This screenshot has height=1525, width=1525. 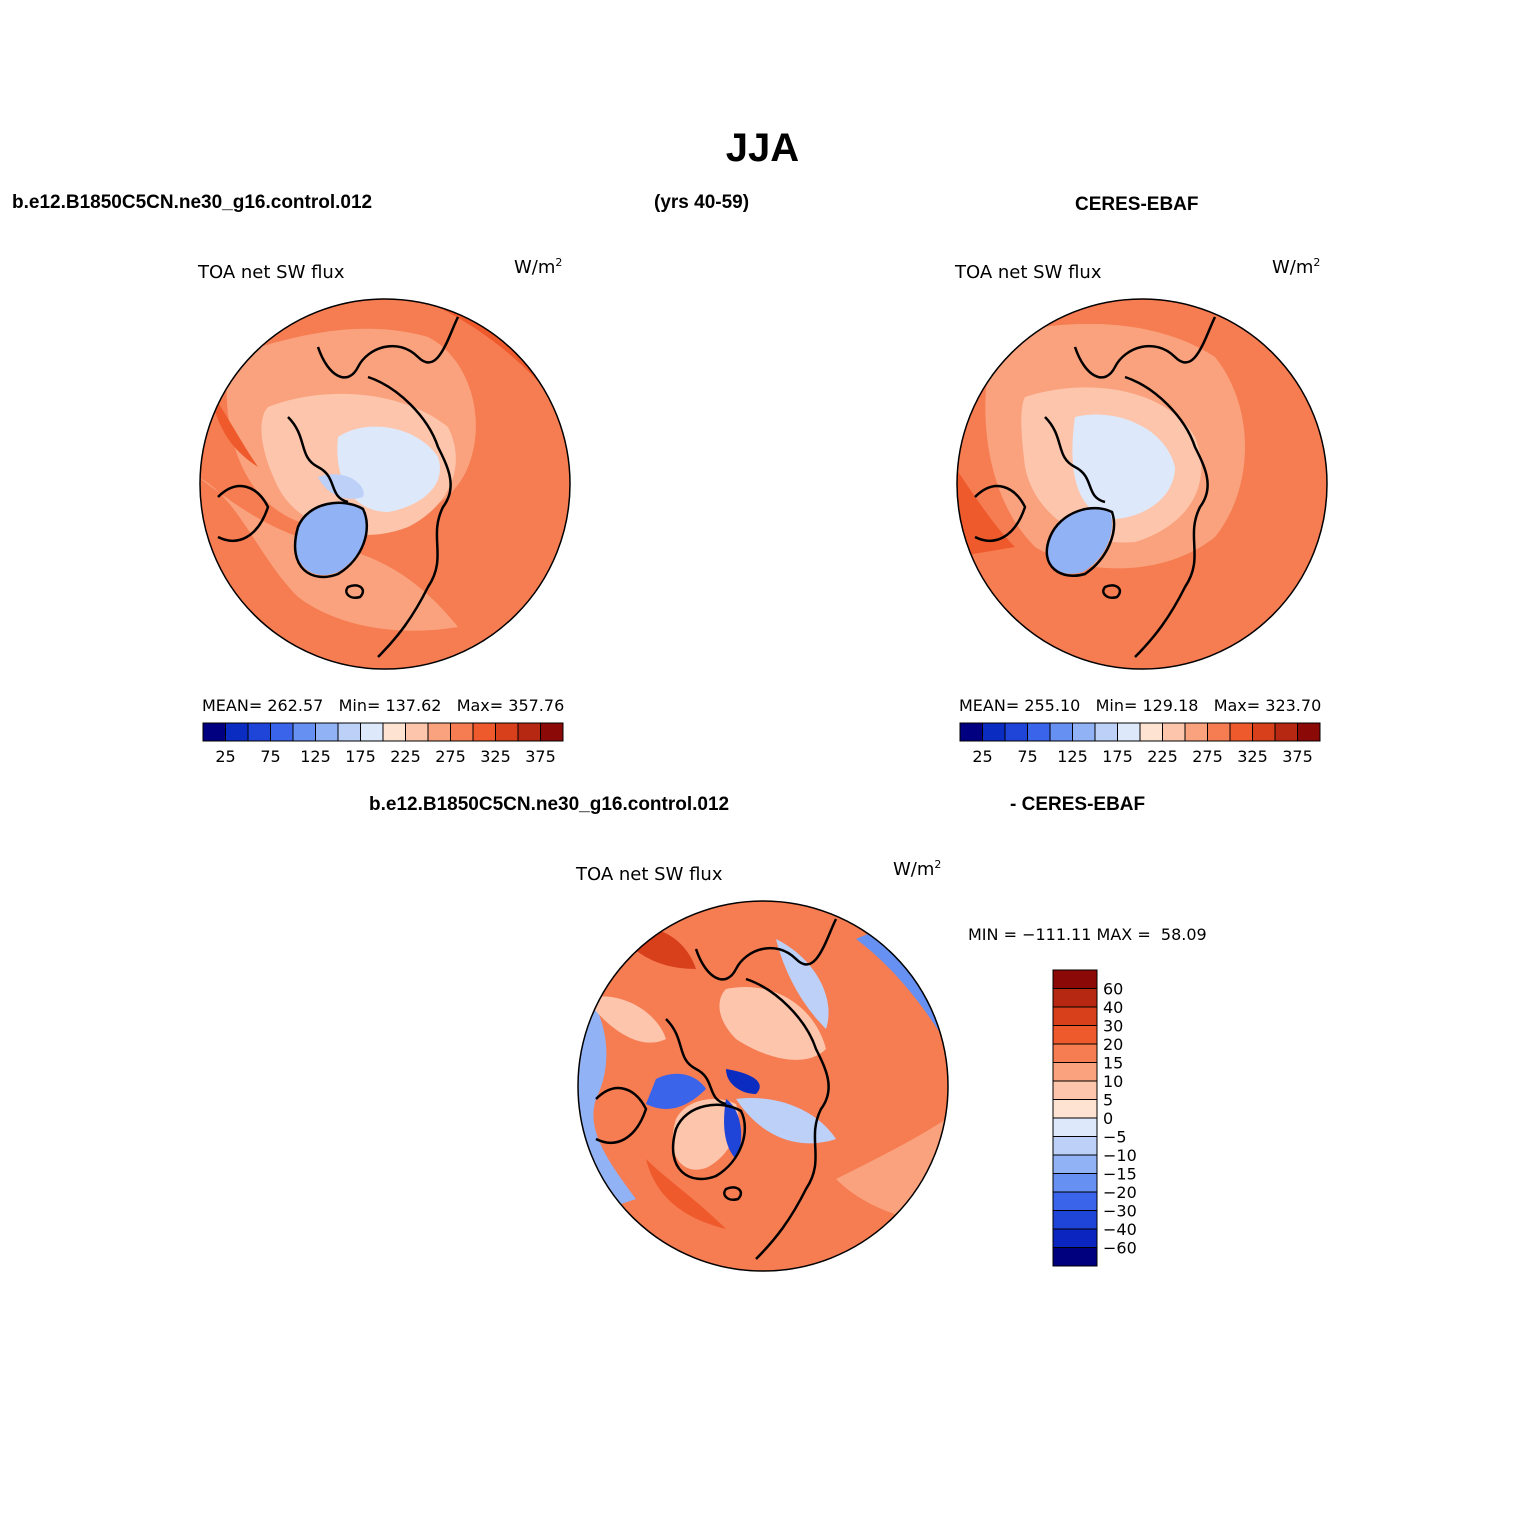 I want to click on obs-colorbar-tick-label: 175, so click(x=1117, y=756).